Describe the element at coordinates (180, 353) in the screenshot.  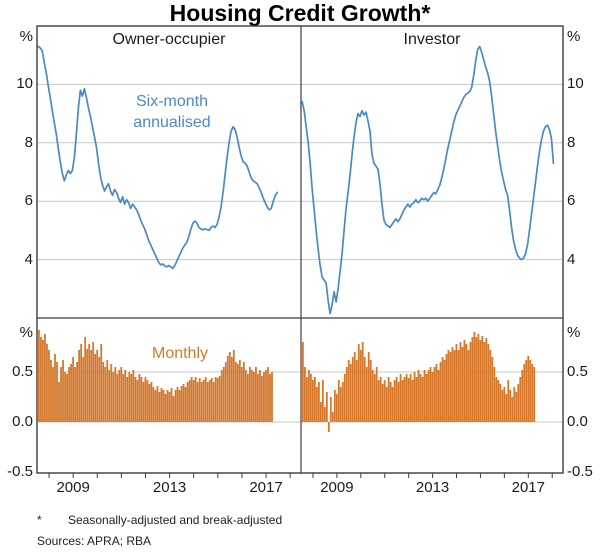
I see `series-label-monthly: Monthly` at that location.